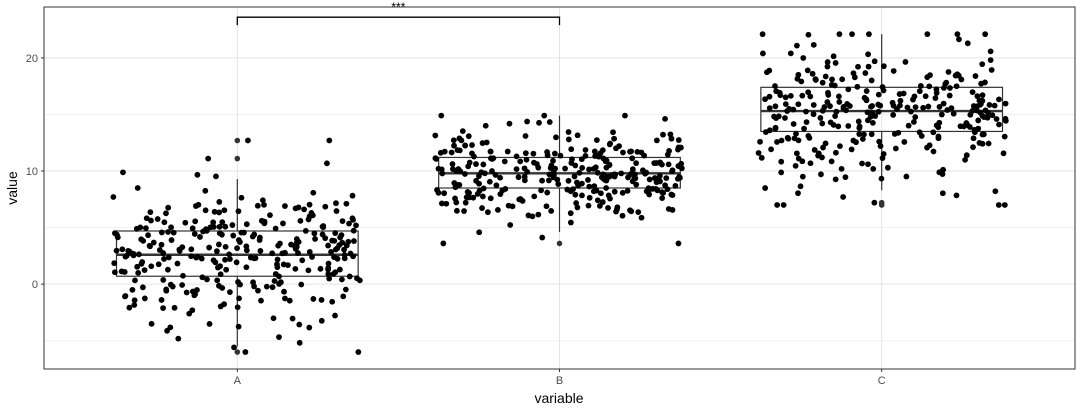 The width and height of the screenshot is (1081, 412). What do you see at coordinates (559, 381) in the screenshot?
I see `x-tick-label: B` at bounding box center [559, 381].